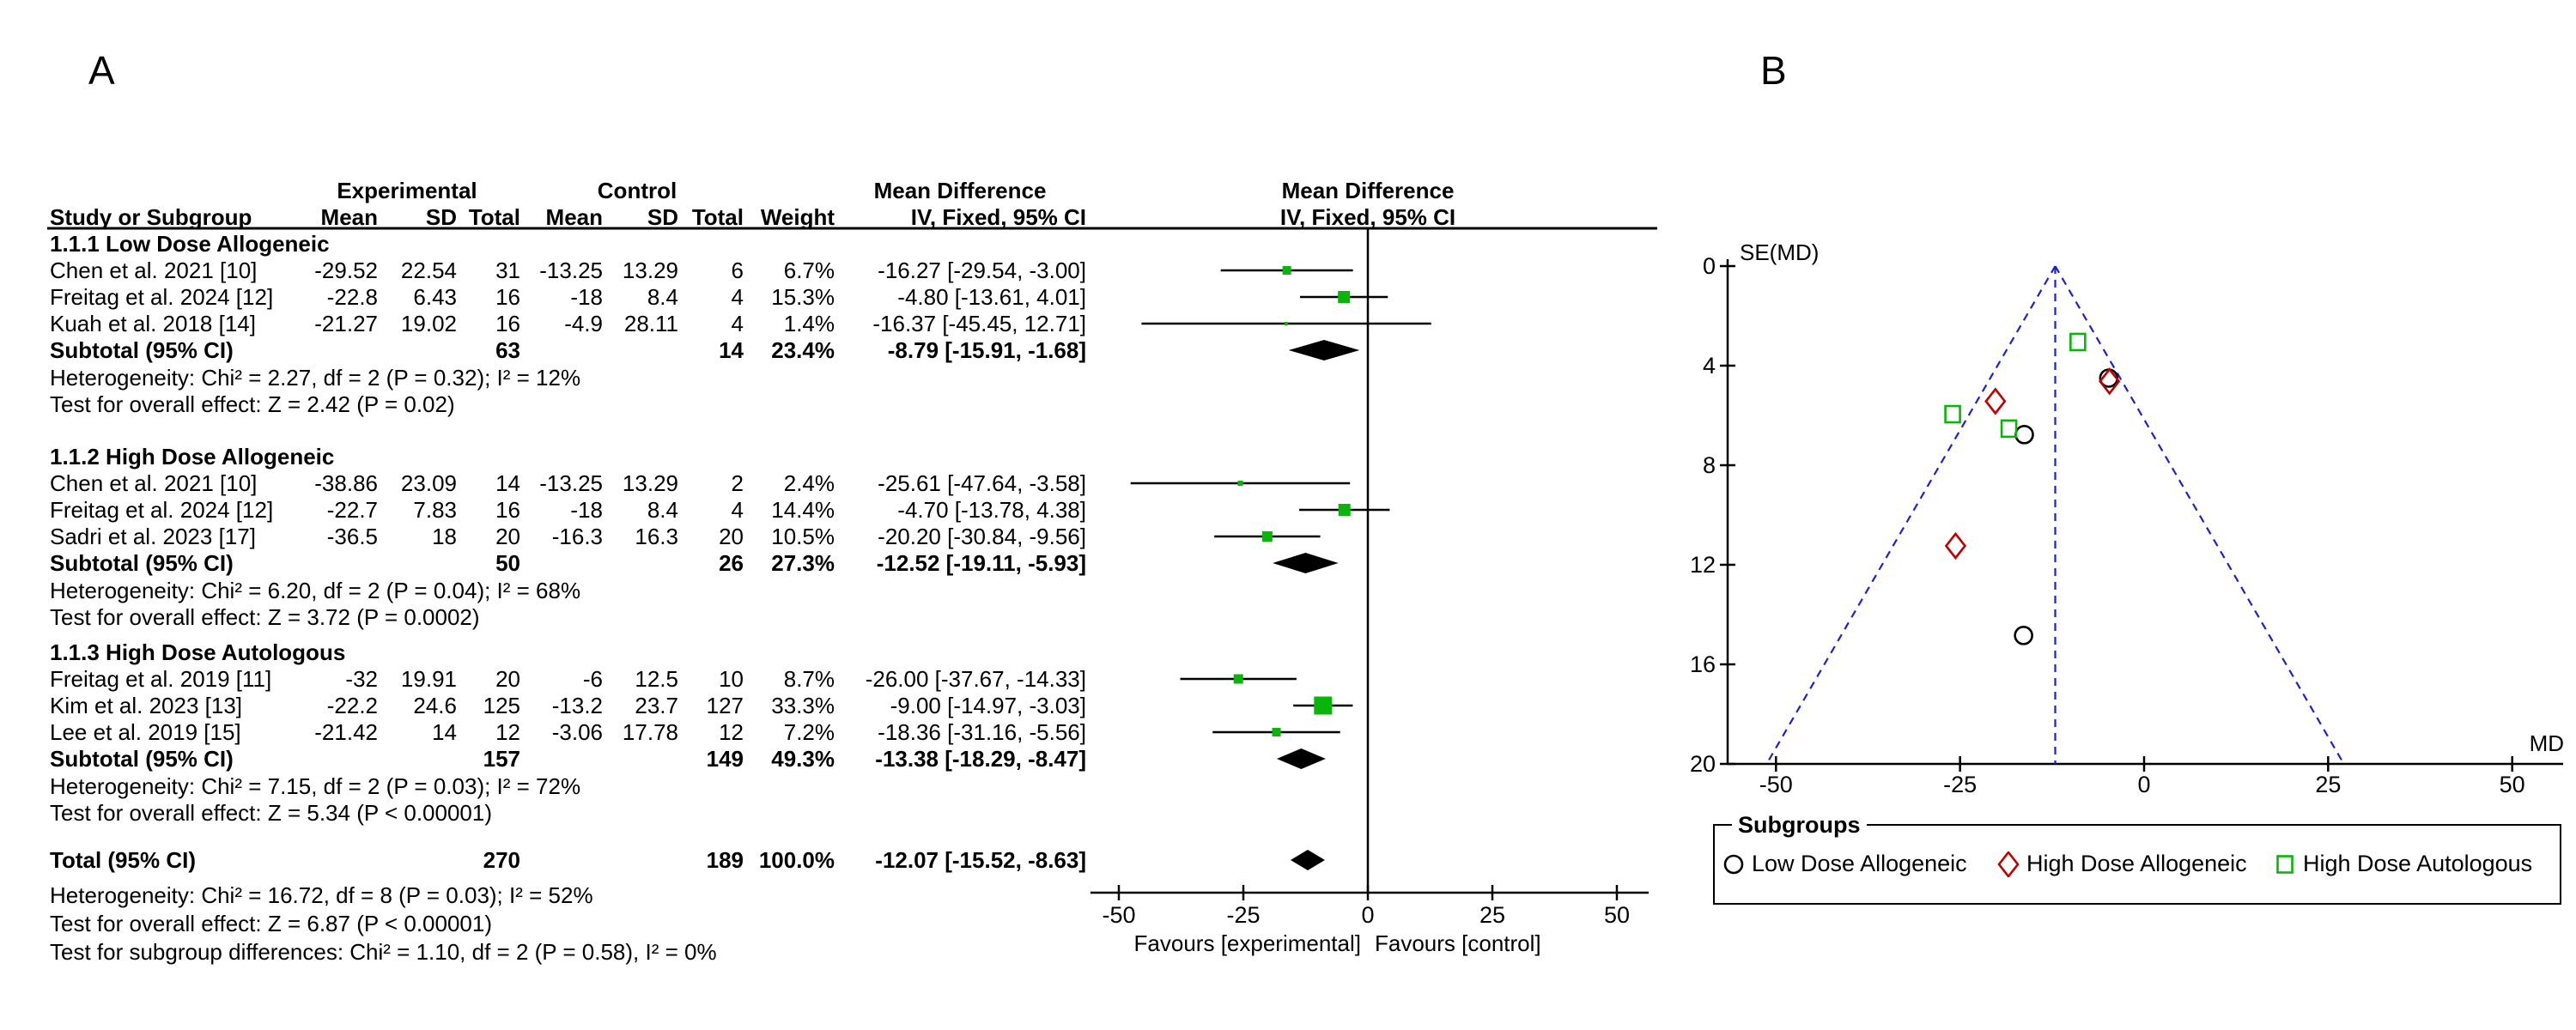 The width and height of the screenshot is (2576, 1030). What do you see at coordinates (803, 350) in the screenshot?
I see `weight-value: 23.4%` at bounding box center [803, 350].